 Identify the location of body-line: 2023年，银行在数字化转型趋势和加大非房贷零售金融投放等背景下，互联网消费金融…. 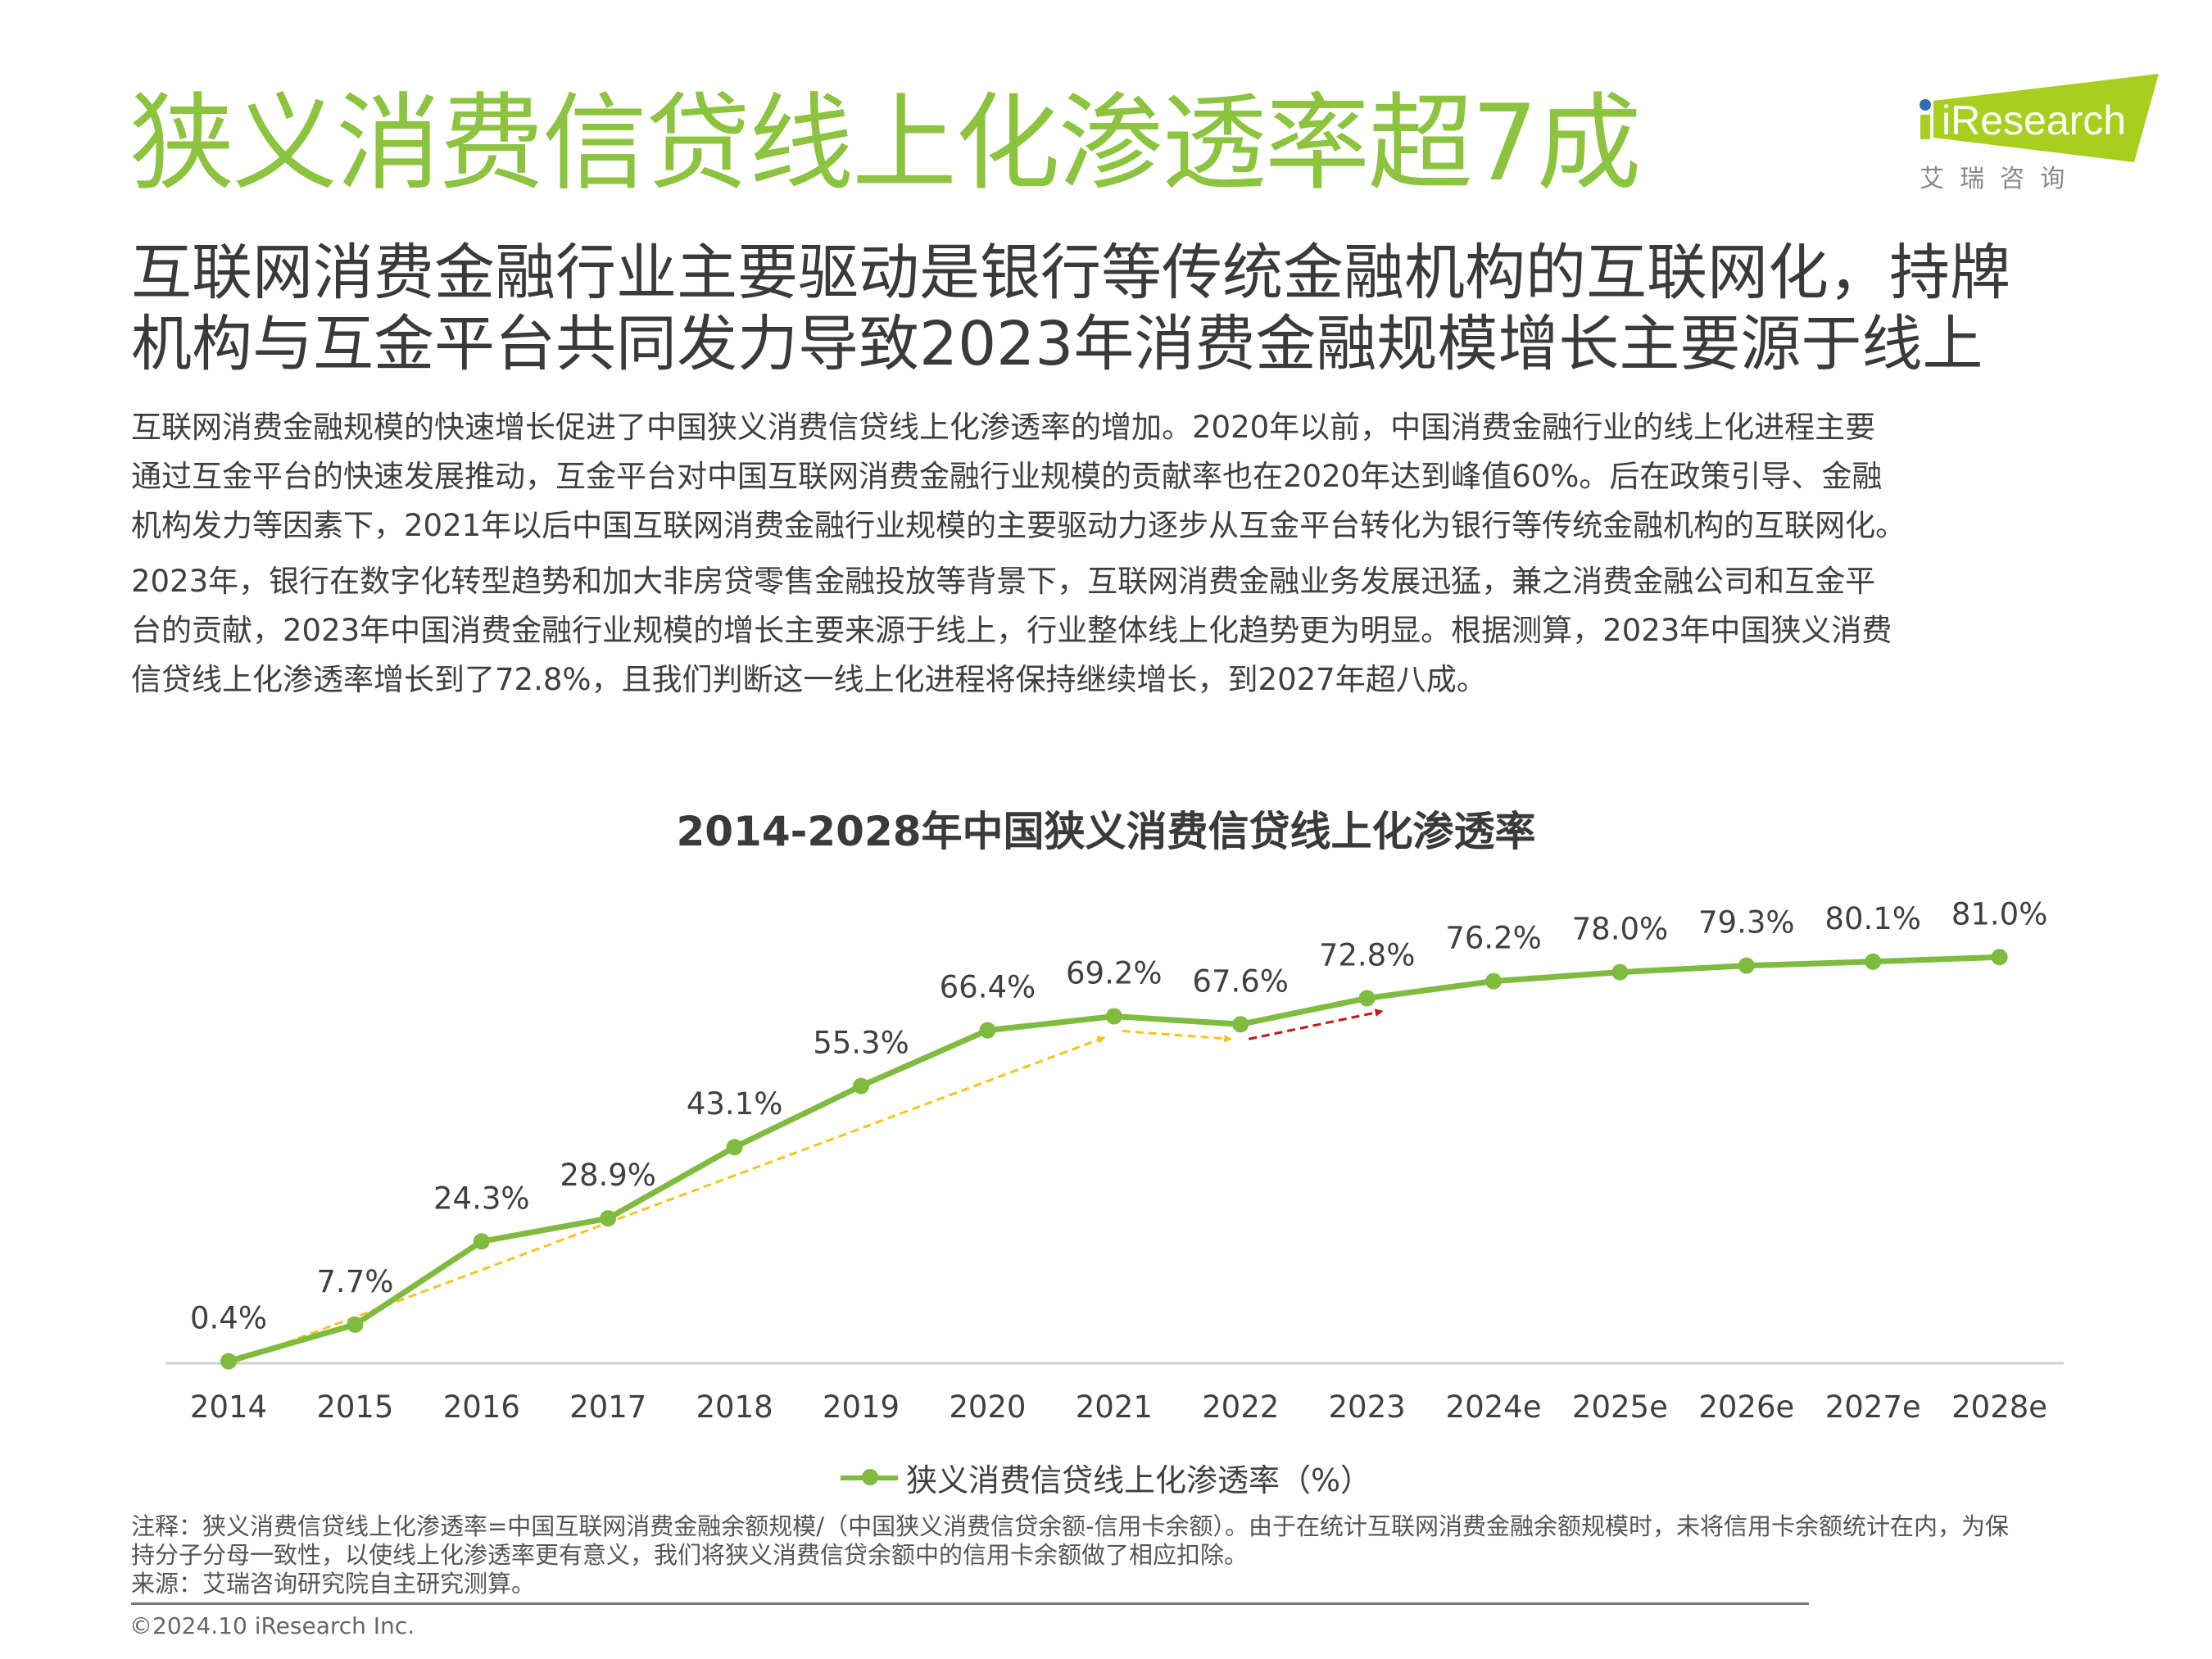
(1003, 581).